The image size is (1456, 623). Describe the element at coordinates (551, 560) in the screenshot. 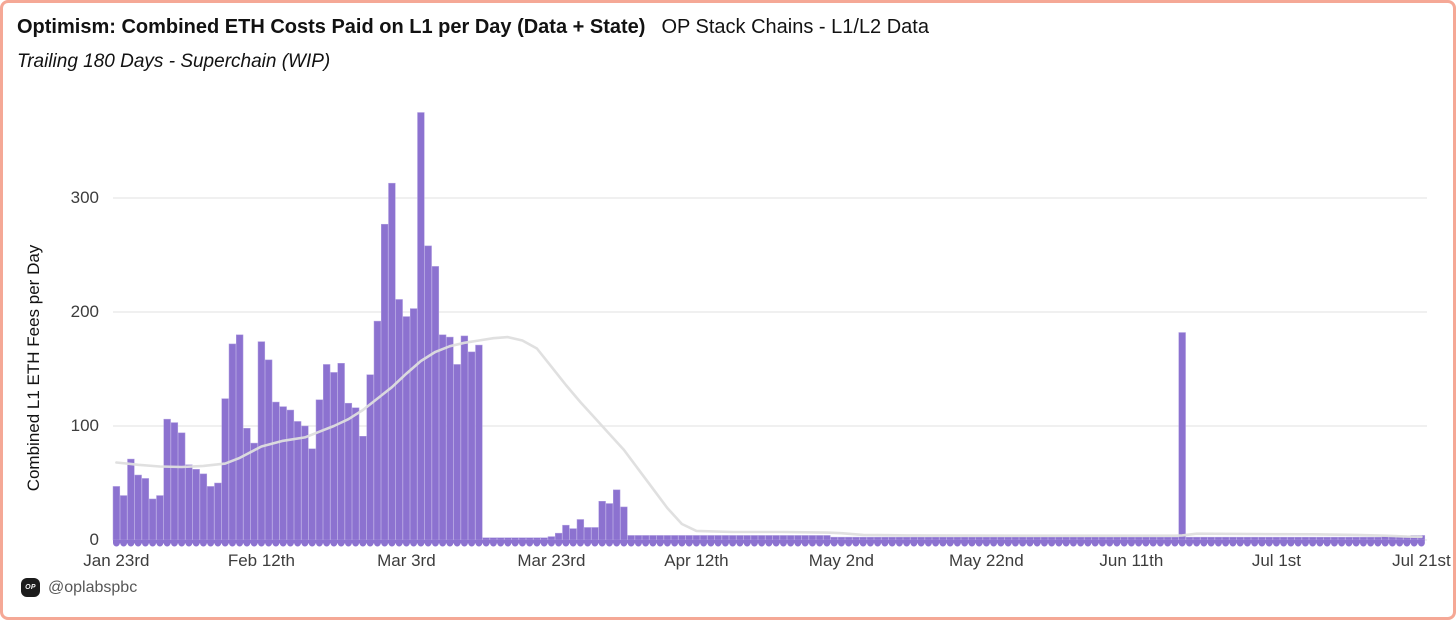

I see `x-tick-label: Mar 23rd` at that location.